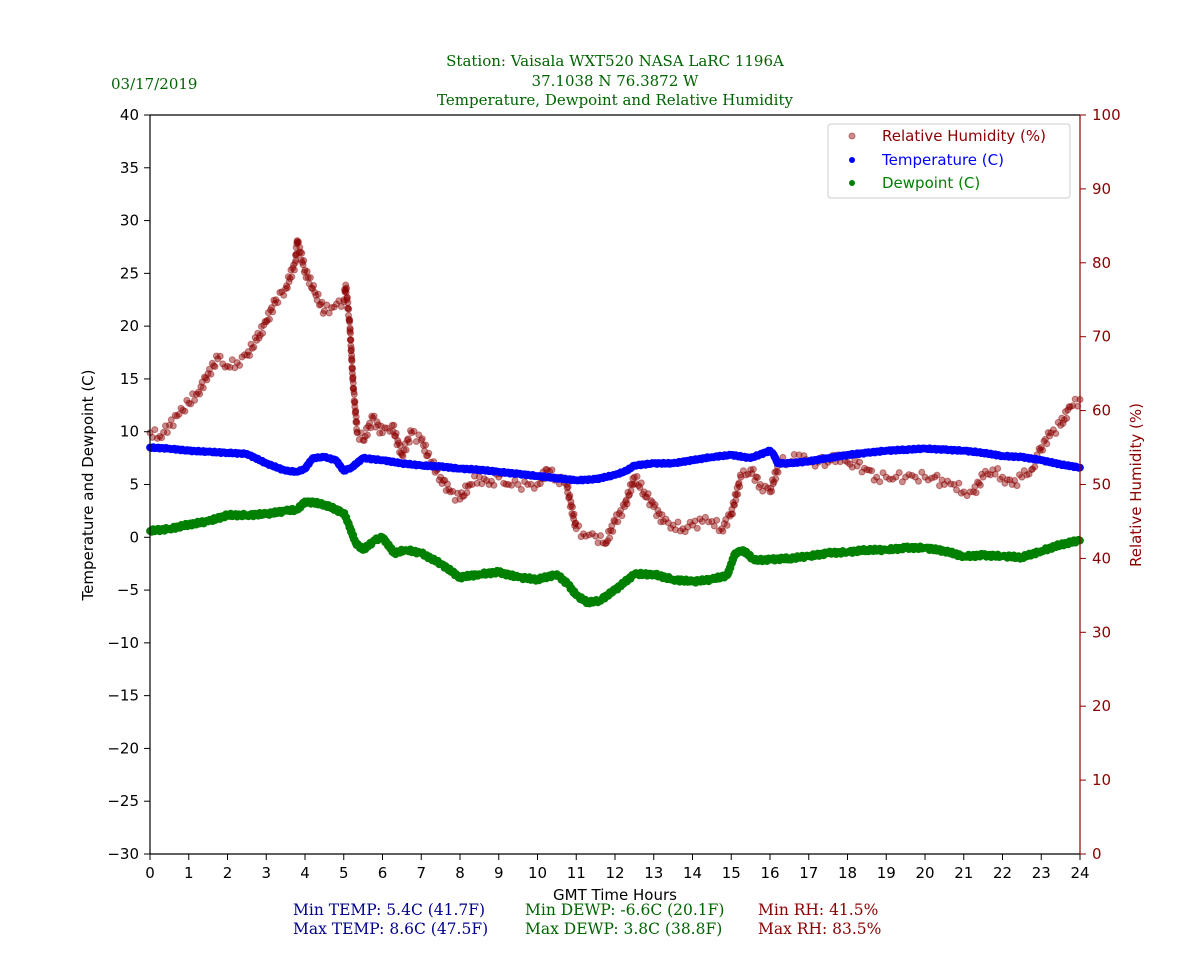 Image resolution: width=1200 pixels, height=960 pixels. What do you see at coordinates (964, 136) in the screenshot?
I see `legend-rh-label: Relative Humidity (%)` at bounding box center [964, 136].